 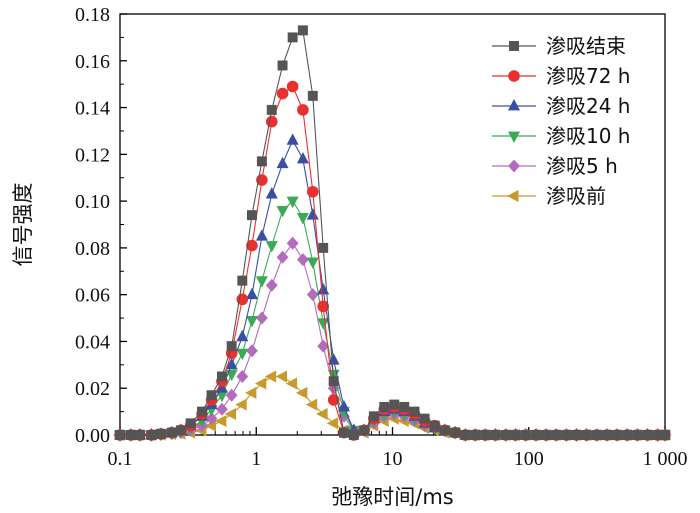 I want to click on y-tick-label: 0.08, so click(x=92, y=249).